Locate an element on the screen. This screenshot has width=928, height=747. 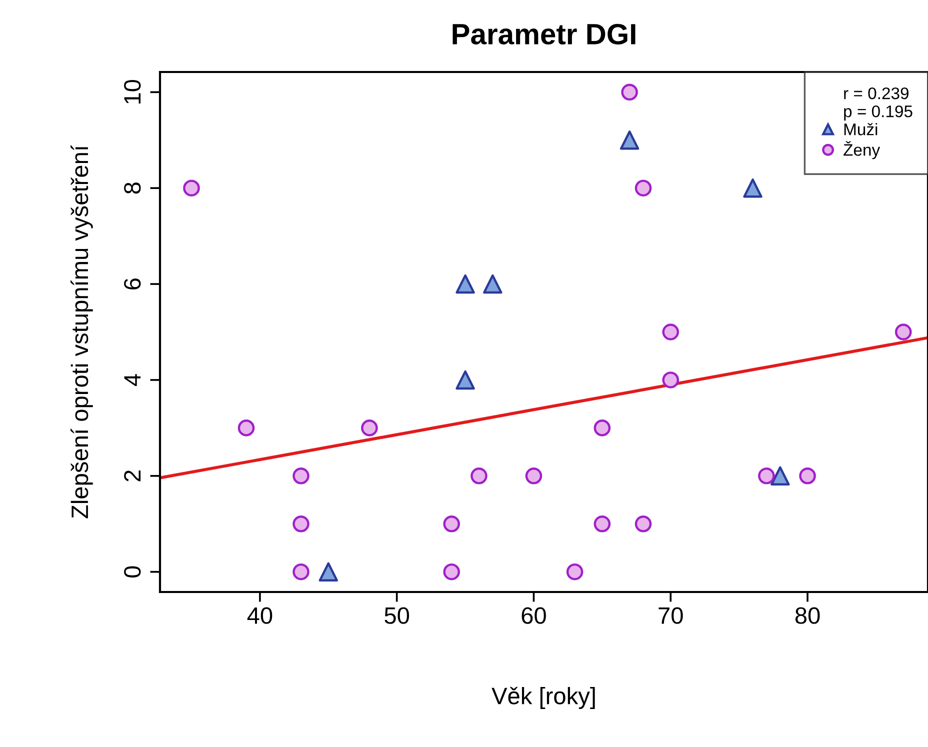
legend-label: Ženy is located at coordinates (862, 150).